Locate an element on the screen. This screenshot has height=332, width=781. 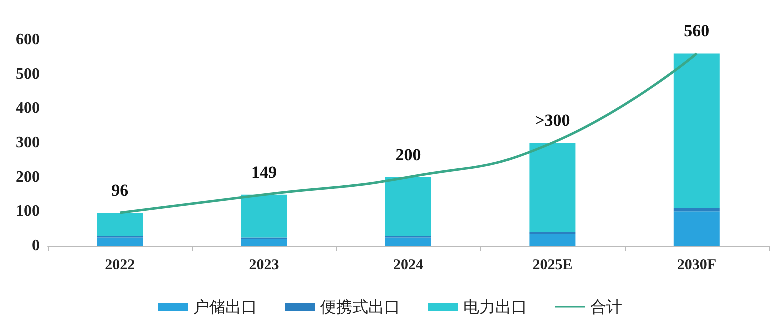
x-tick-label: 2022 is located at coordinates (120, 266).